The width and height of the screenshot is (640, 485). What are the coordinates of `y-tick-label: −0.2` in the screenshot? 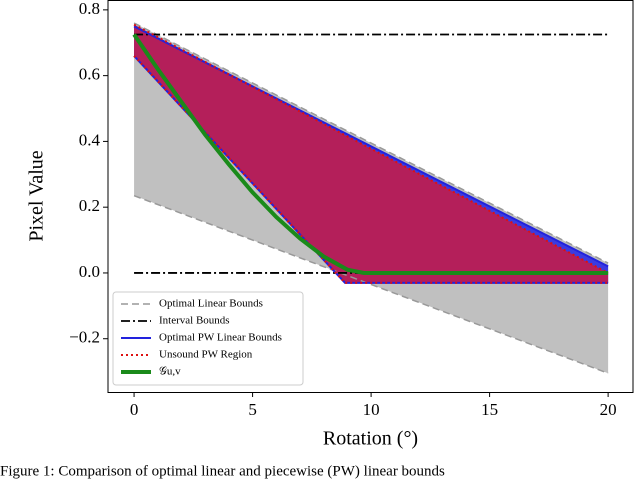 It's located at (84, 337).